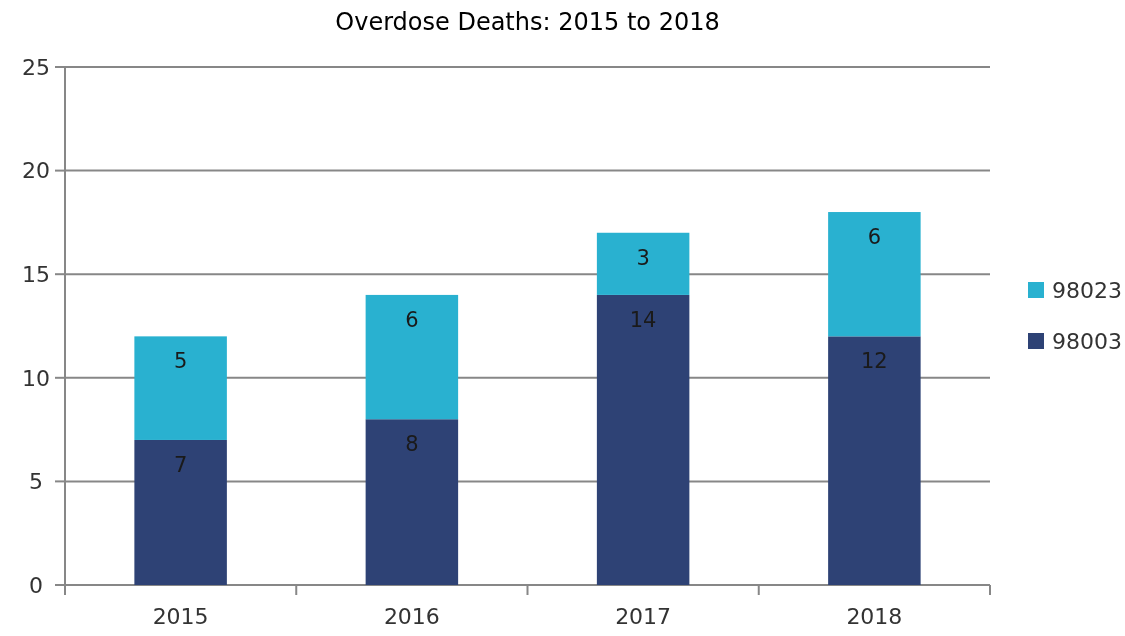 This screenshot has width=1125, height=636. Describe the element at coordinates (36, 585) in the screenshot. I see `y-tick-label: 0` at that location.